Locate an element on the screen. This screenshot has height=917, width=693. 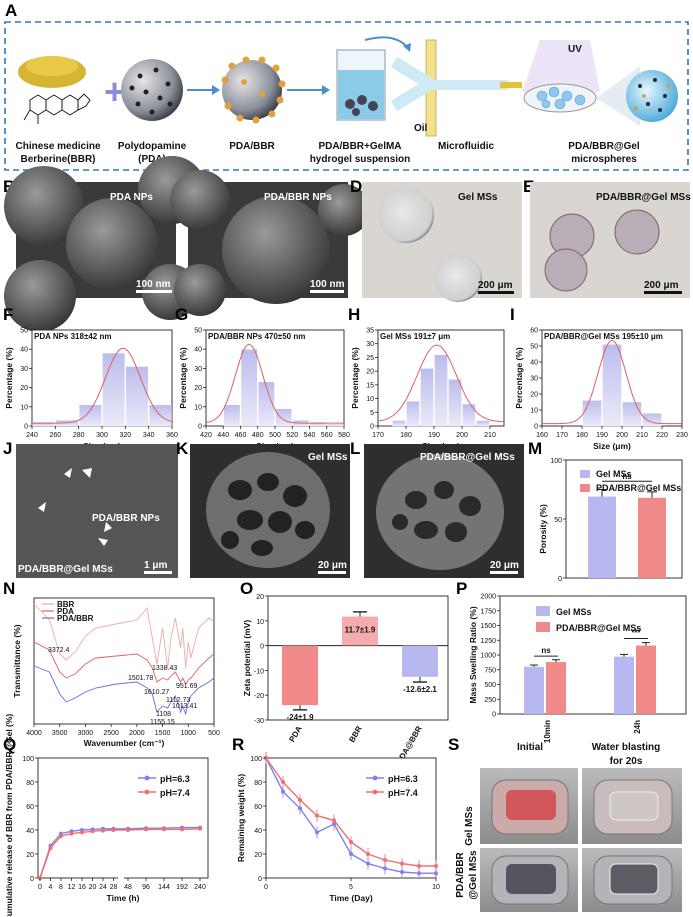
y-tick-label: 50 is located at coordinates (534, 347).